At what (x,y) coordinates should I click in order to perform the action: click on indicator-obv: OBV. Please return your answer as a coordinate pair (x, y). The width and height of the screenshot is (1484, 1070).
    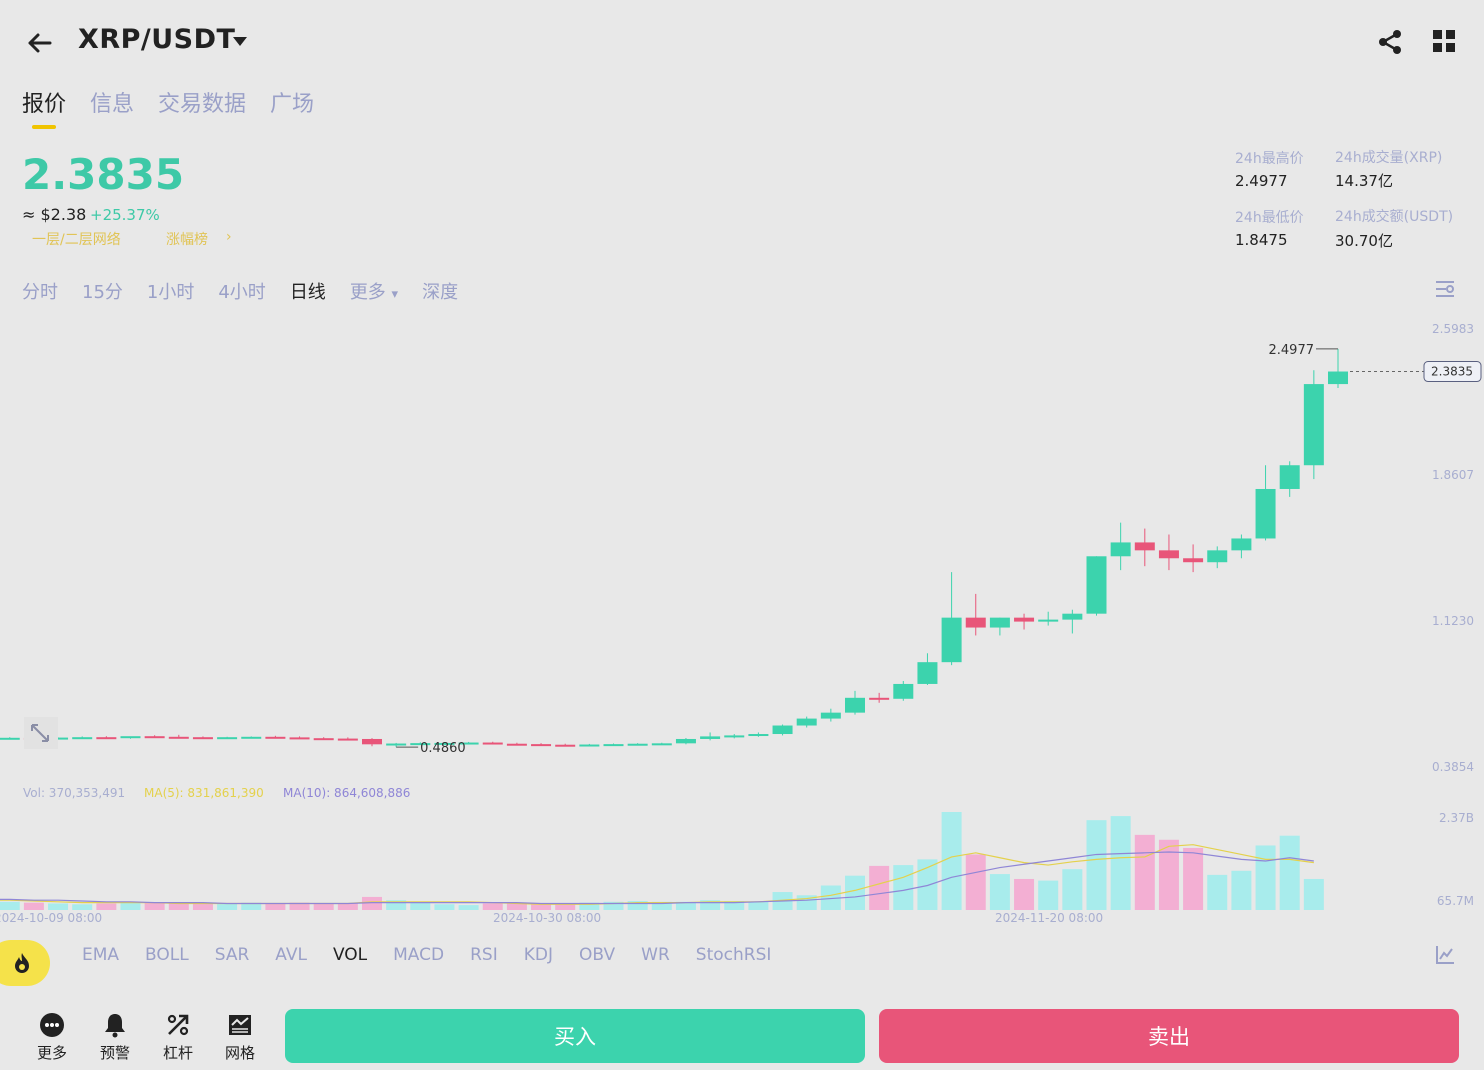
    Looking at the image, I should click on (597, 955).